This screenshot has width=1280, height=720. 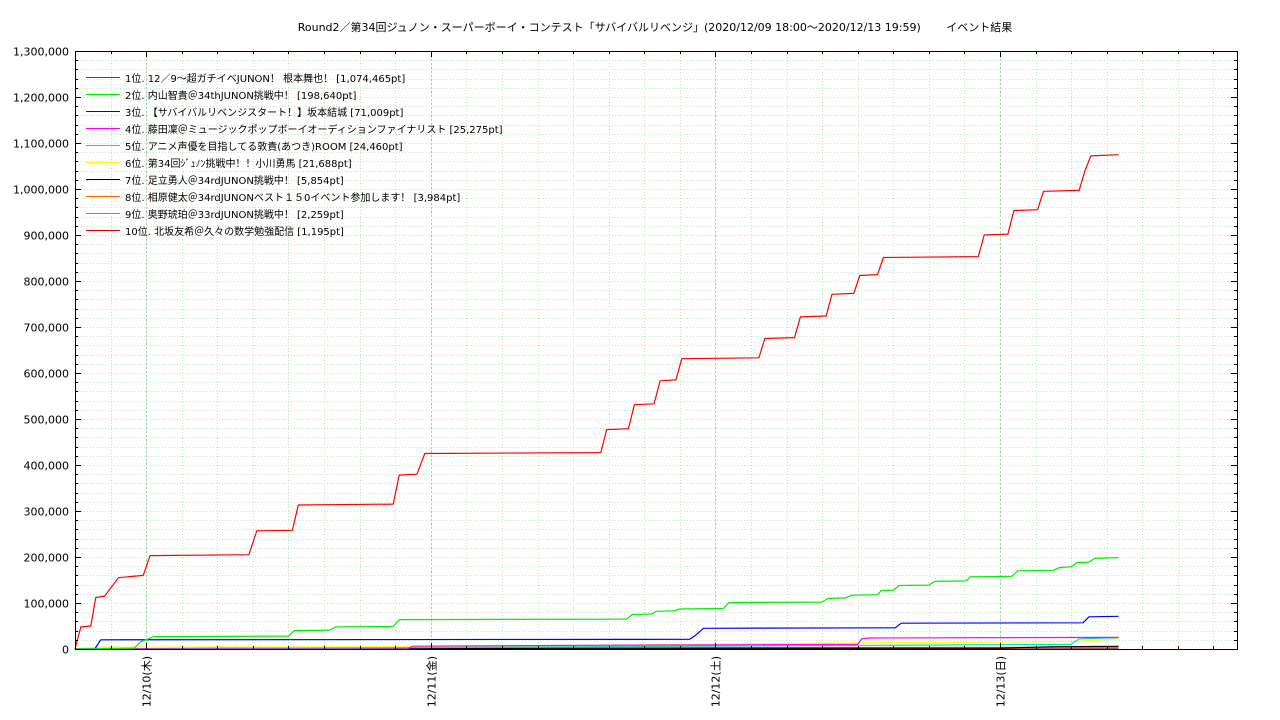 I want to click on legend-item: 2位. 内山智貴＠34thJUNON挑戦中！ [198,640pt], so click(x=294, y=94).